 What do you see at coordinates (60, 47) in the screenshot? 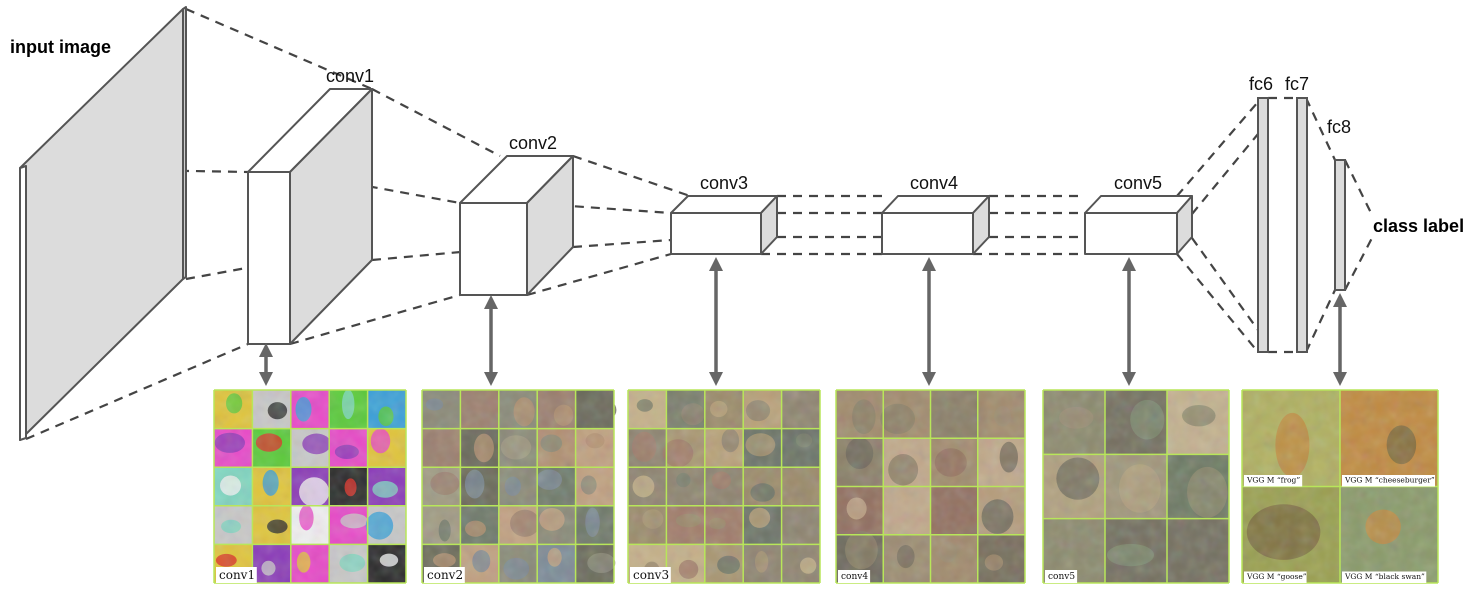
I see `input-image-label: input image` at bounding box center [60, 47].